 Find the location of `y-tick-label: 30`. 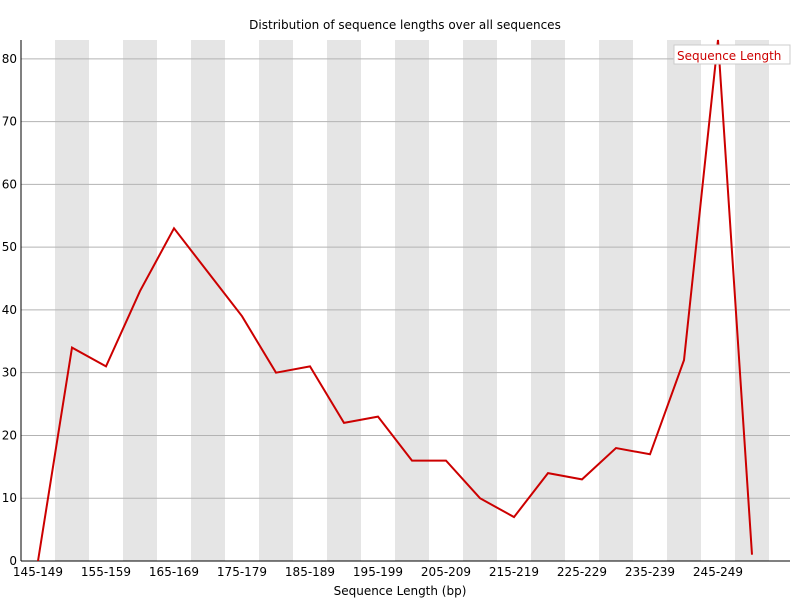

y-tick-label: 30 is located at coordinates (9, 373).